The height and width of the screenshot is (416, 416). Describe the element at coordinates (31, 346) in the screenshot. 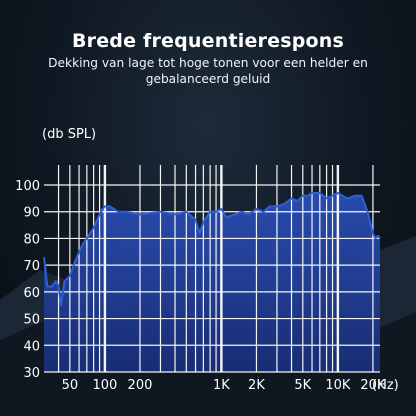

I see `y-tick-label: 40` at that location.